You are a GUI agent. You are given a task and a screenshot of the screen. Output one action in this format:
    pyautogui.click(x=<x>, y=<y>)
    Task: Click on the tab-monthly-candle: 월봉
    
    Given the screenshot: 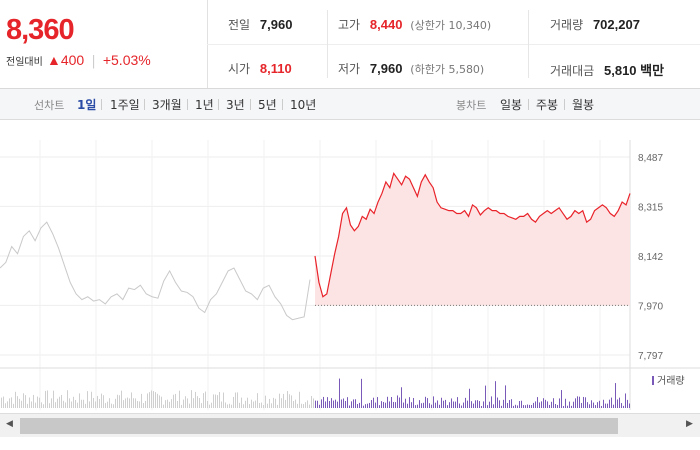 What is the action you would take?
    pyautogui.click(x=583, y=105)
    